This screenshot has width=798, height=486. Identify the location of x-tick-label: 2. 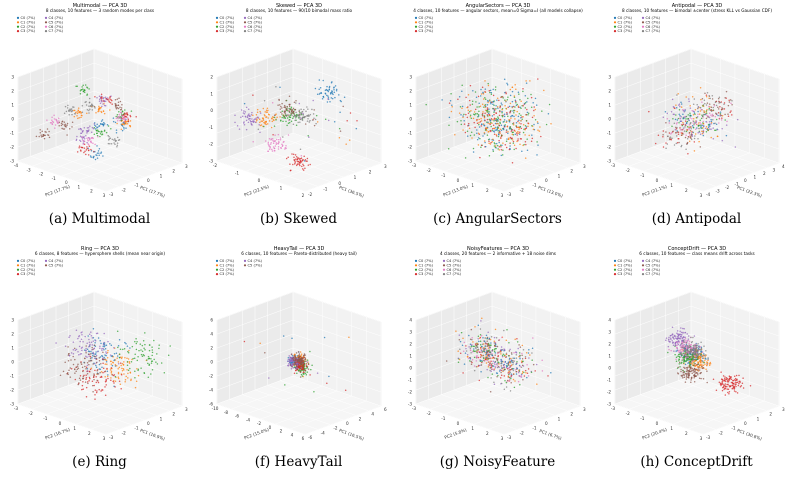
(571, 171).